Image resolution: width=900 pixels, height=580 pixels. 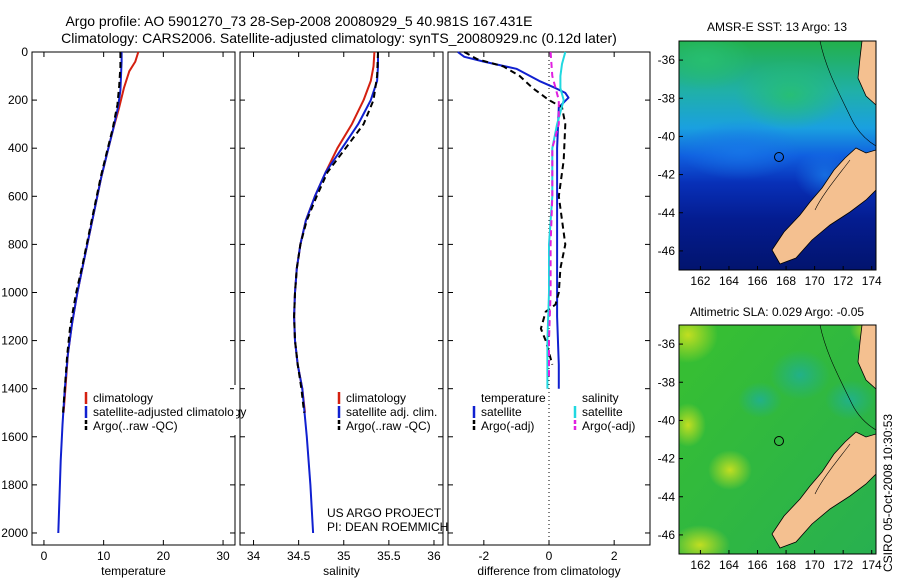 I want to click on temperature-x-tick-label: 10, so click(x=104, y=556).